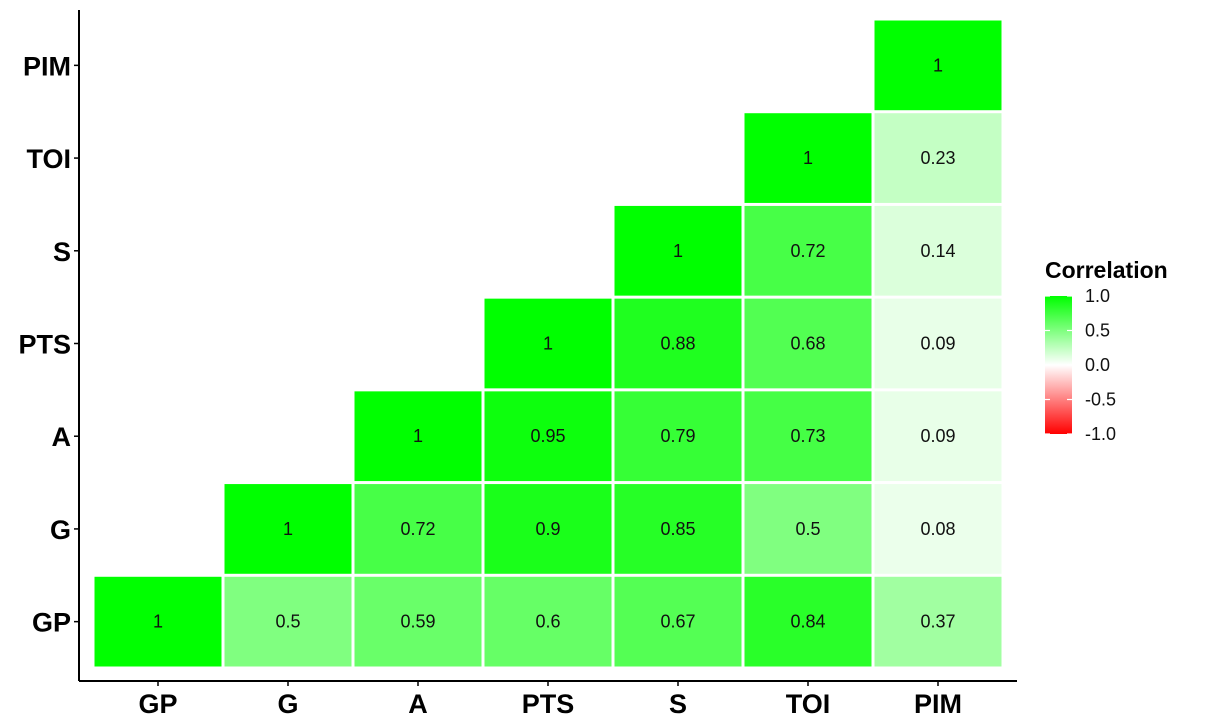 The width and height of the screenshot is (1207, 724). I want to click on heatmap-cell-value-toi-pts: 0.68, so click(807, 344).